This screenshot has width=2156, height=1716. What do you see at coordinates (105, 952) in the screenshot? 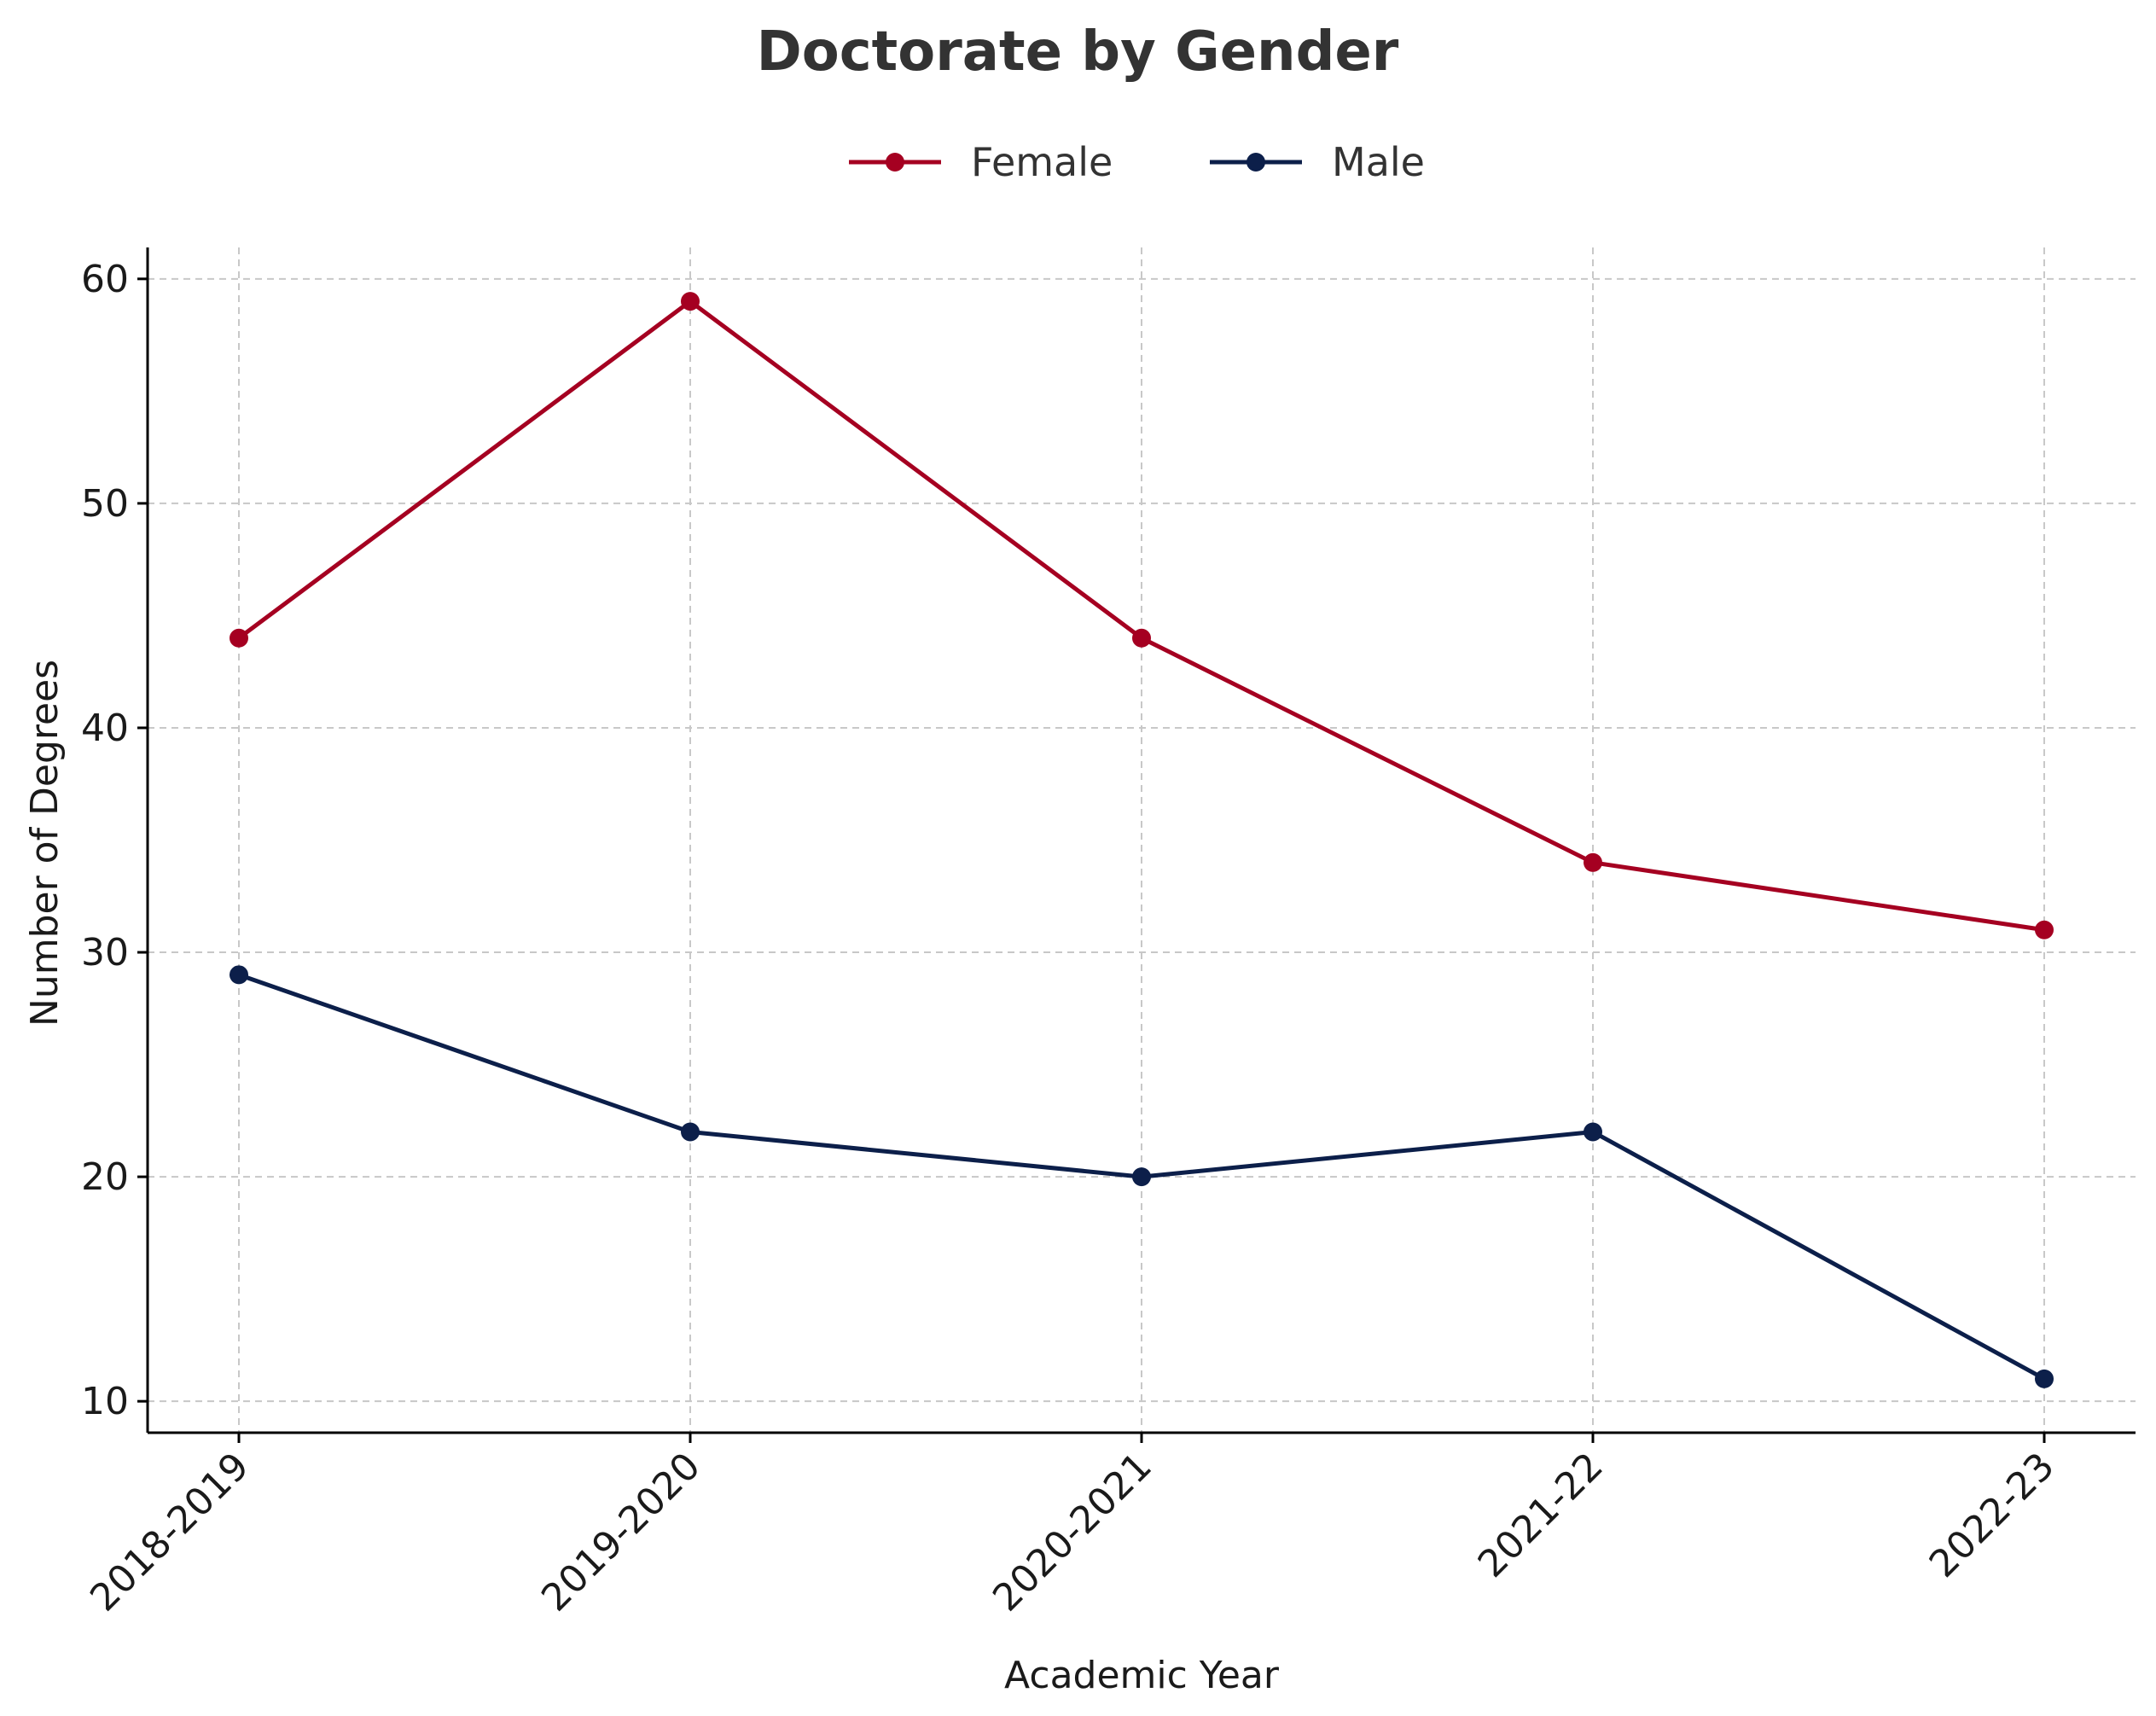
I see `y-tick-label: 30` at bounding box center [105, 952].